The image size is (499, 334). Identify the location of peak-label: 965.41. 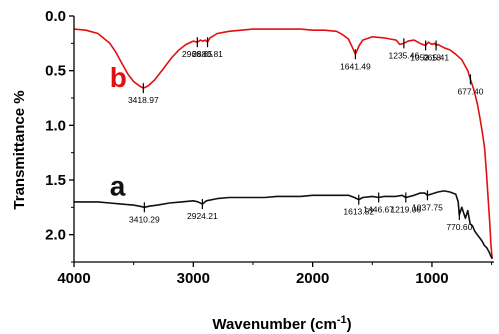
(436, 58).